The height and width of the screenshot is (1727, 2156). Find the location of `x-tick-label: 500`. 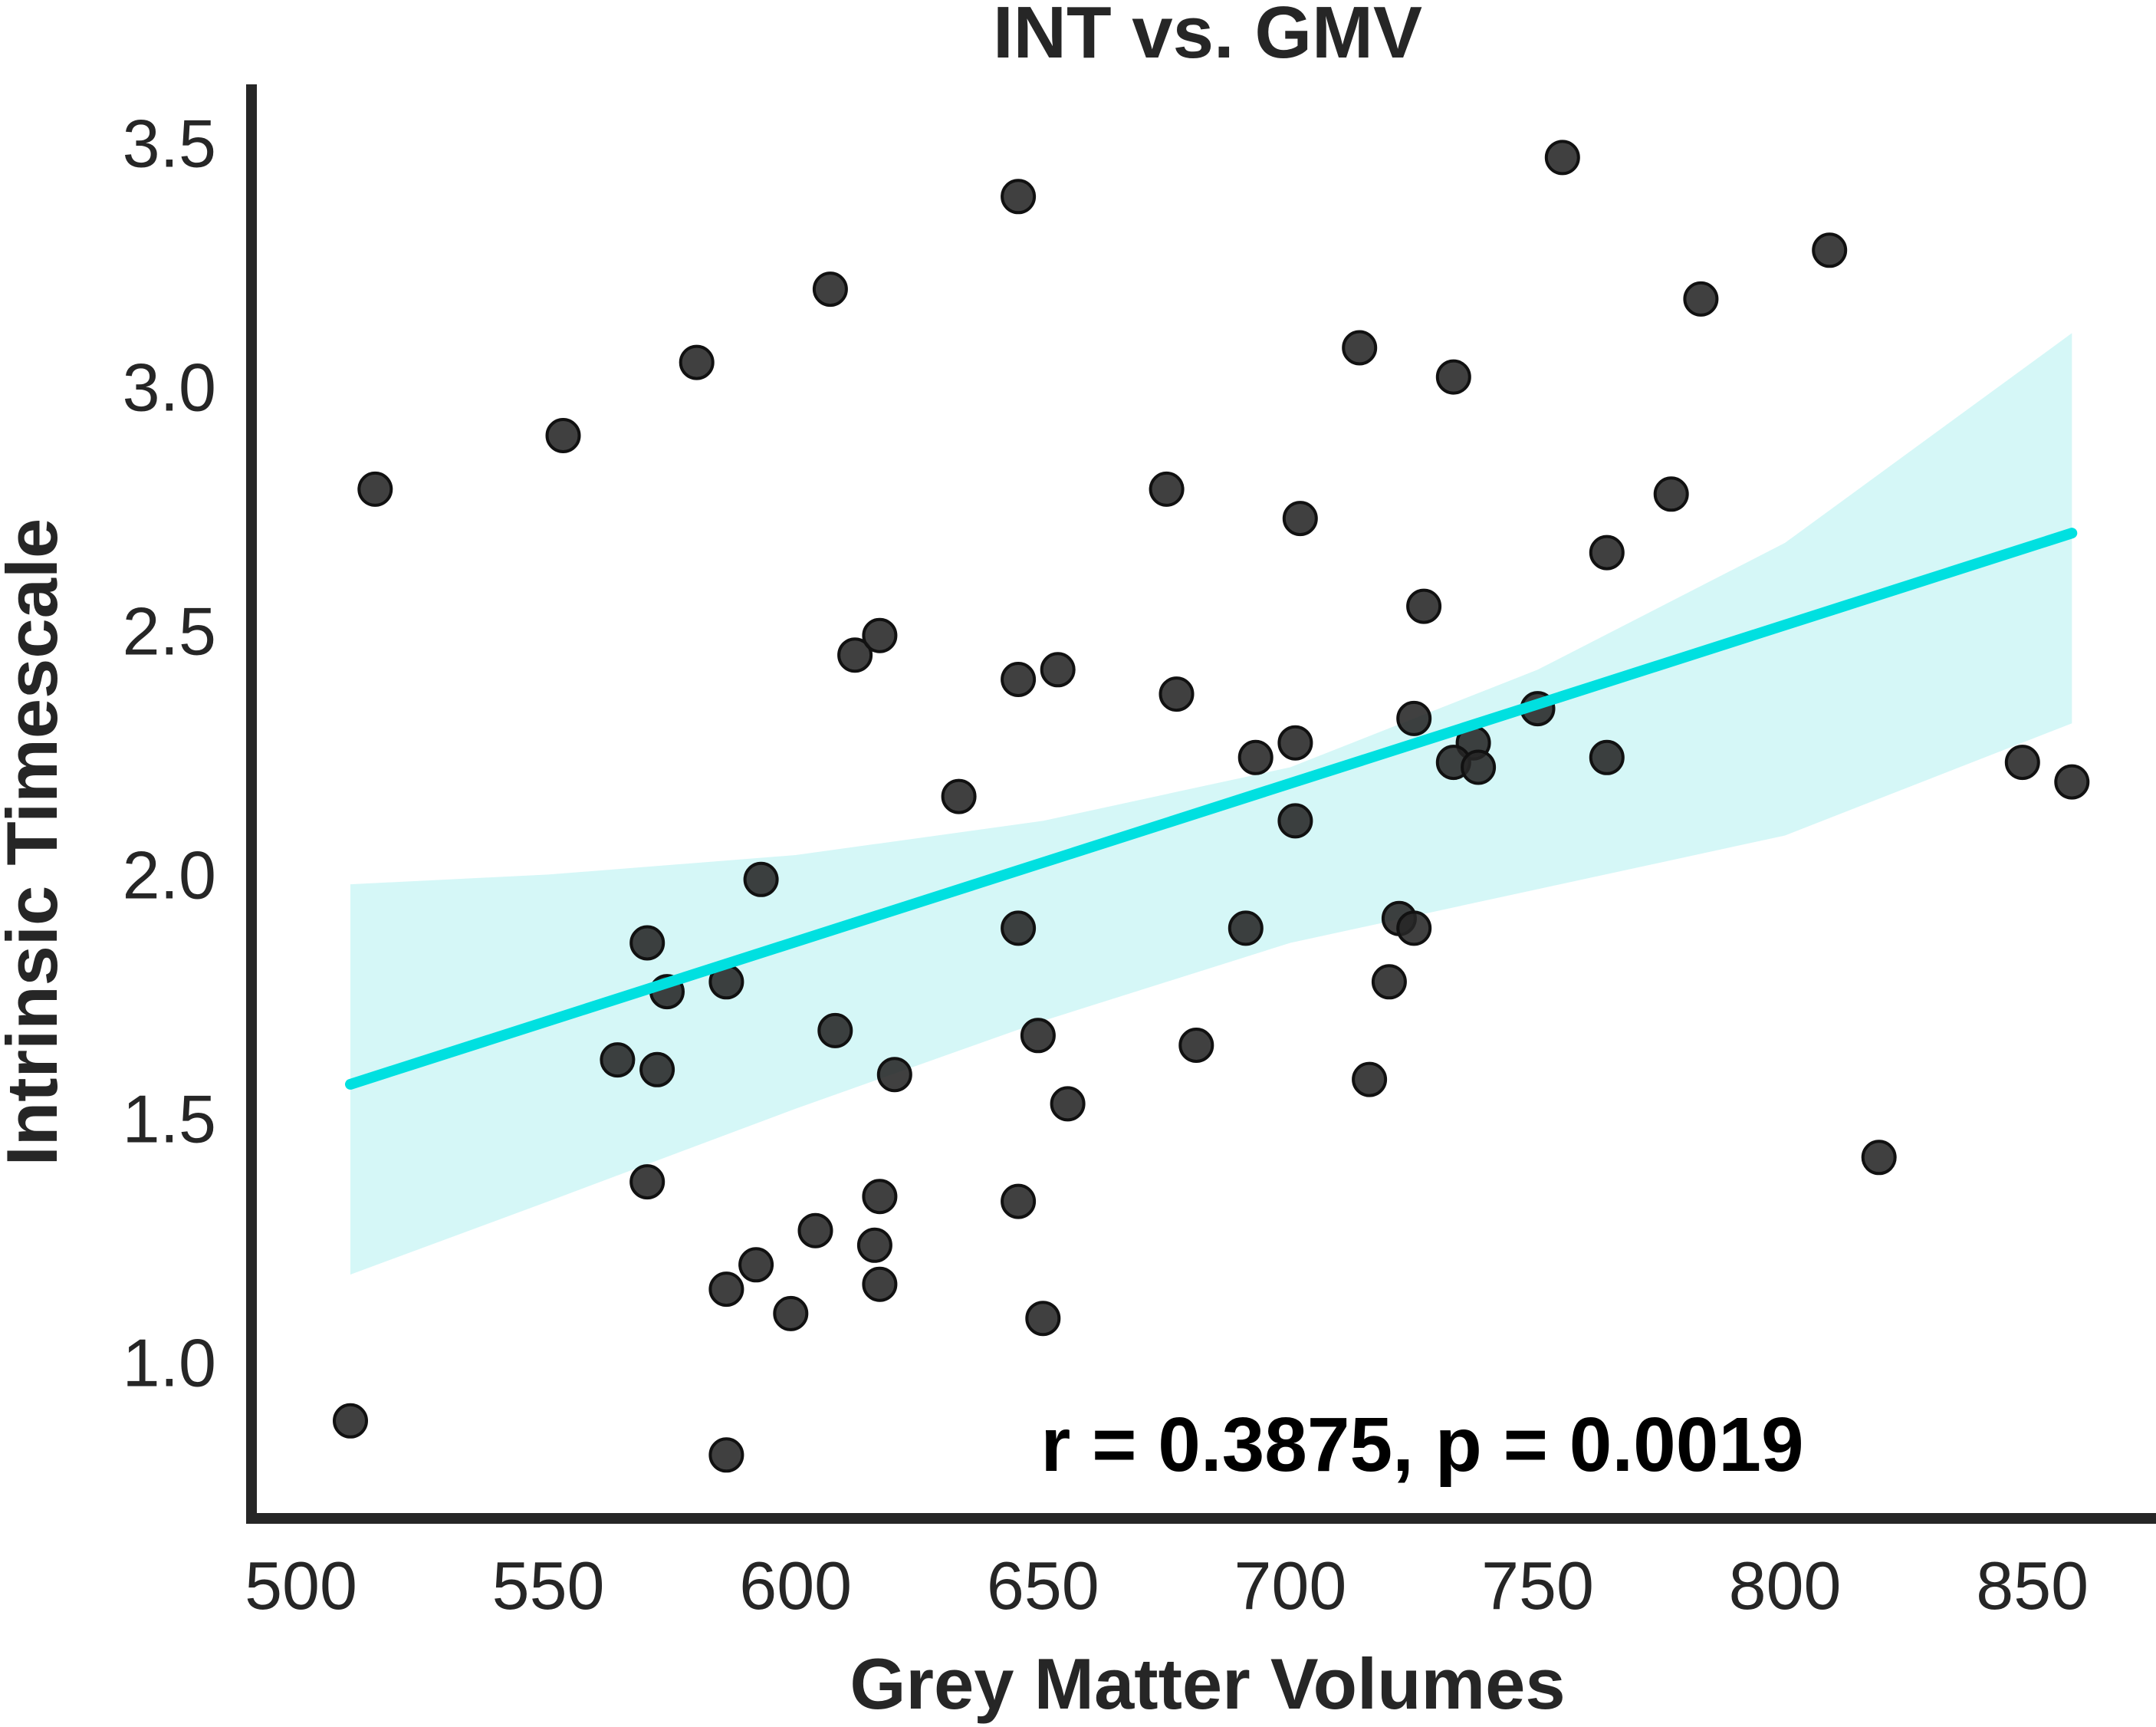

x-tick-label: 500 is located at coordinates (301, 1585).